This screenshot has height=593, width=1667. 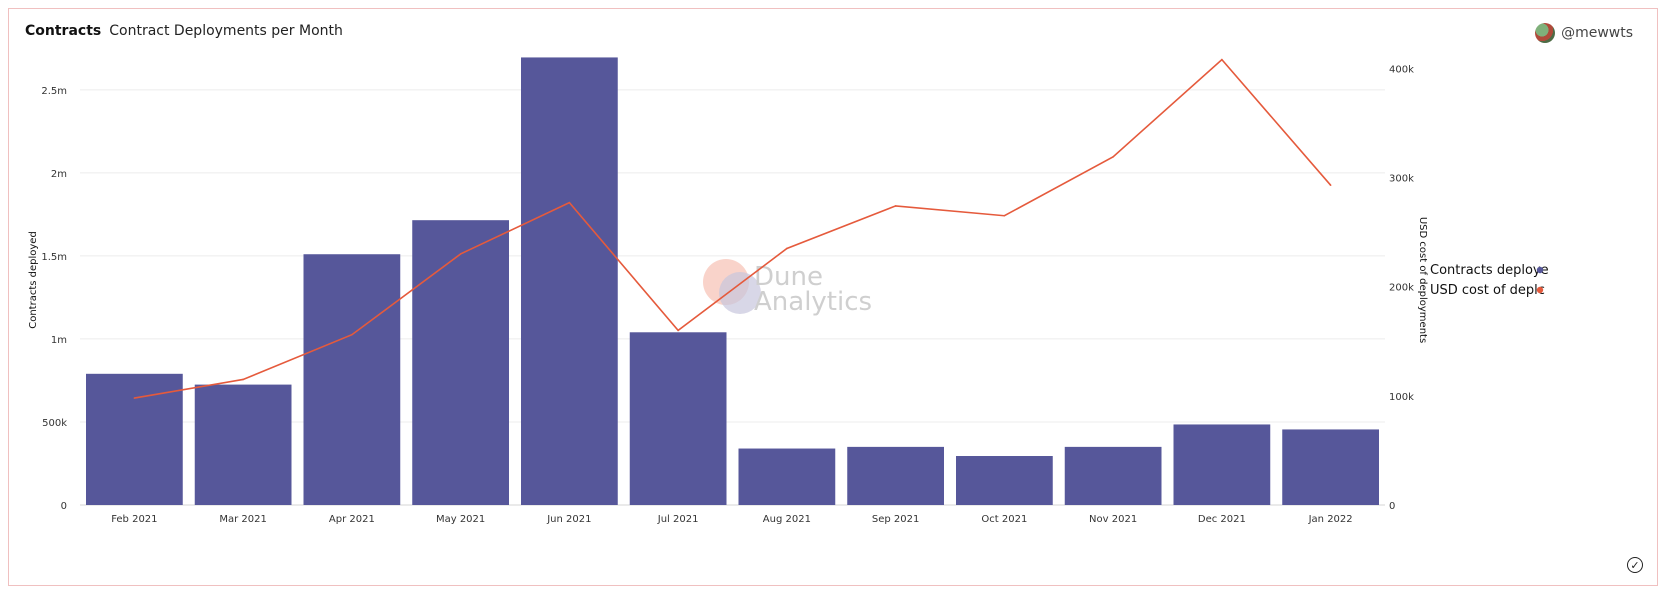 I want to click on y-tick-label: 1m, so click(x=59, y=340).